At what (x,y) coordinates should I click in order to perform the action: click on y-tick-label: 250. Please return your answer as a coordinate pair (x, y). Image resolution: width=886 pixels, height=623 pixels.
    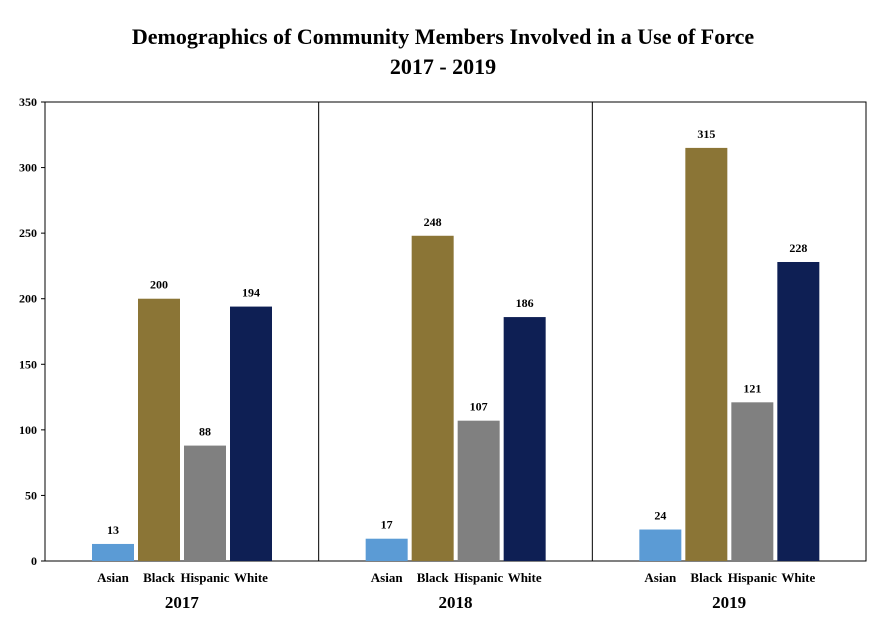
    Looking at the image, I should click on (28, 233).